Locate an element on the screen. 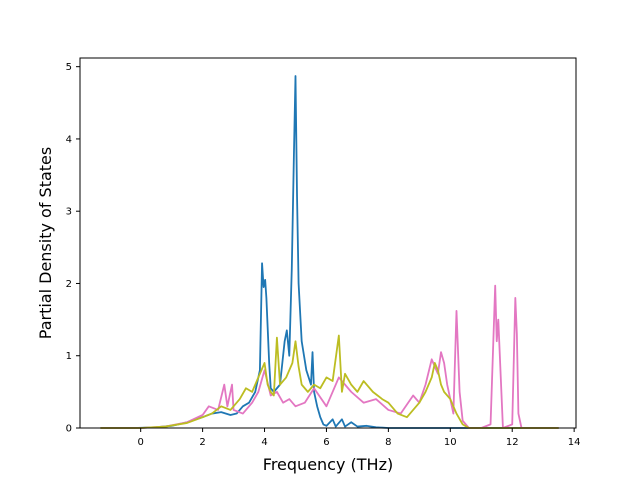 Image resolution: width=640 pixels, height=480 pixels. y-tick-label: 3 is located at coordinates (69, 212).